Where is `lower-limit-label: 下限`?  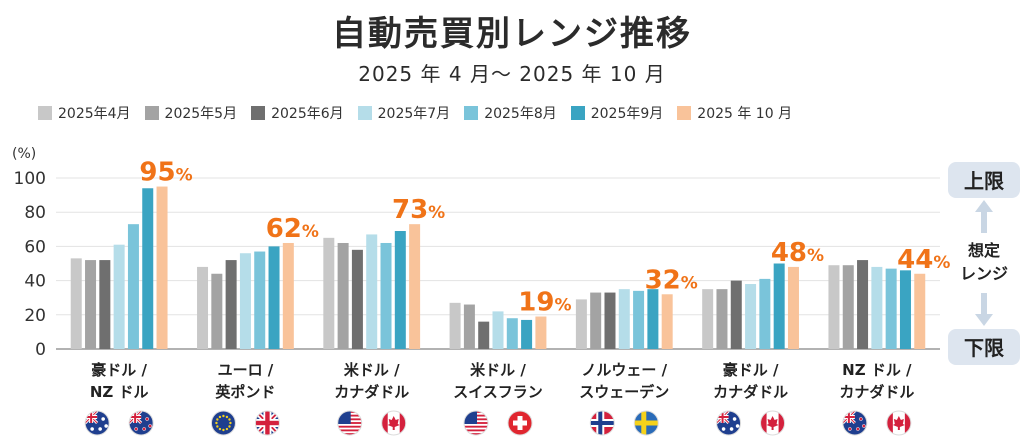
lower-limit-label: 下限 is located at coordinates (984, 348).